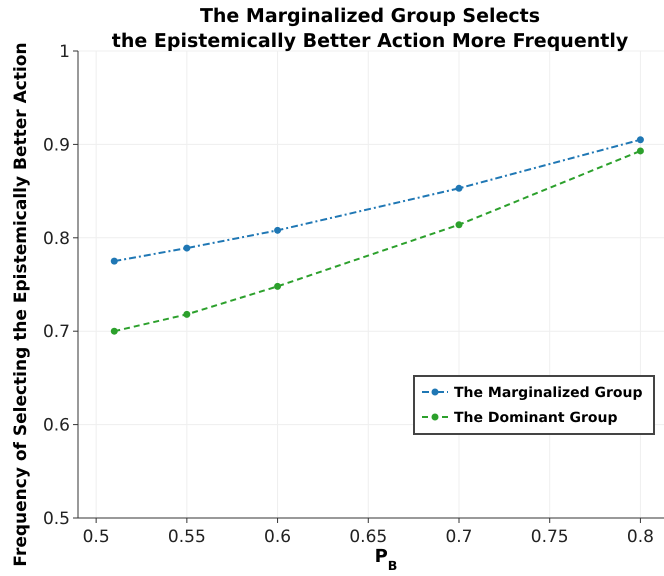 The image size is (664, 576). What do you see at coordinates (56, 238) in the screenshot?
I see `y-tick-label: 0.8` at bounding box center [56, 238].